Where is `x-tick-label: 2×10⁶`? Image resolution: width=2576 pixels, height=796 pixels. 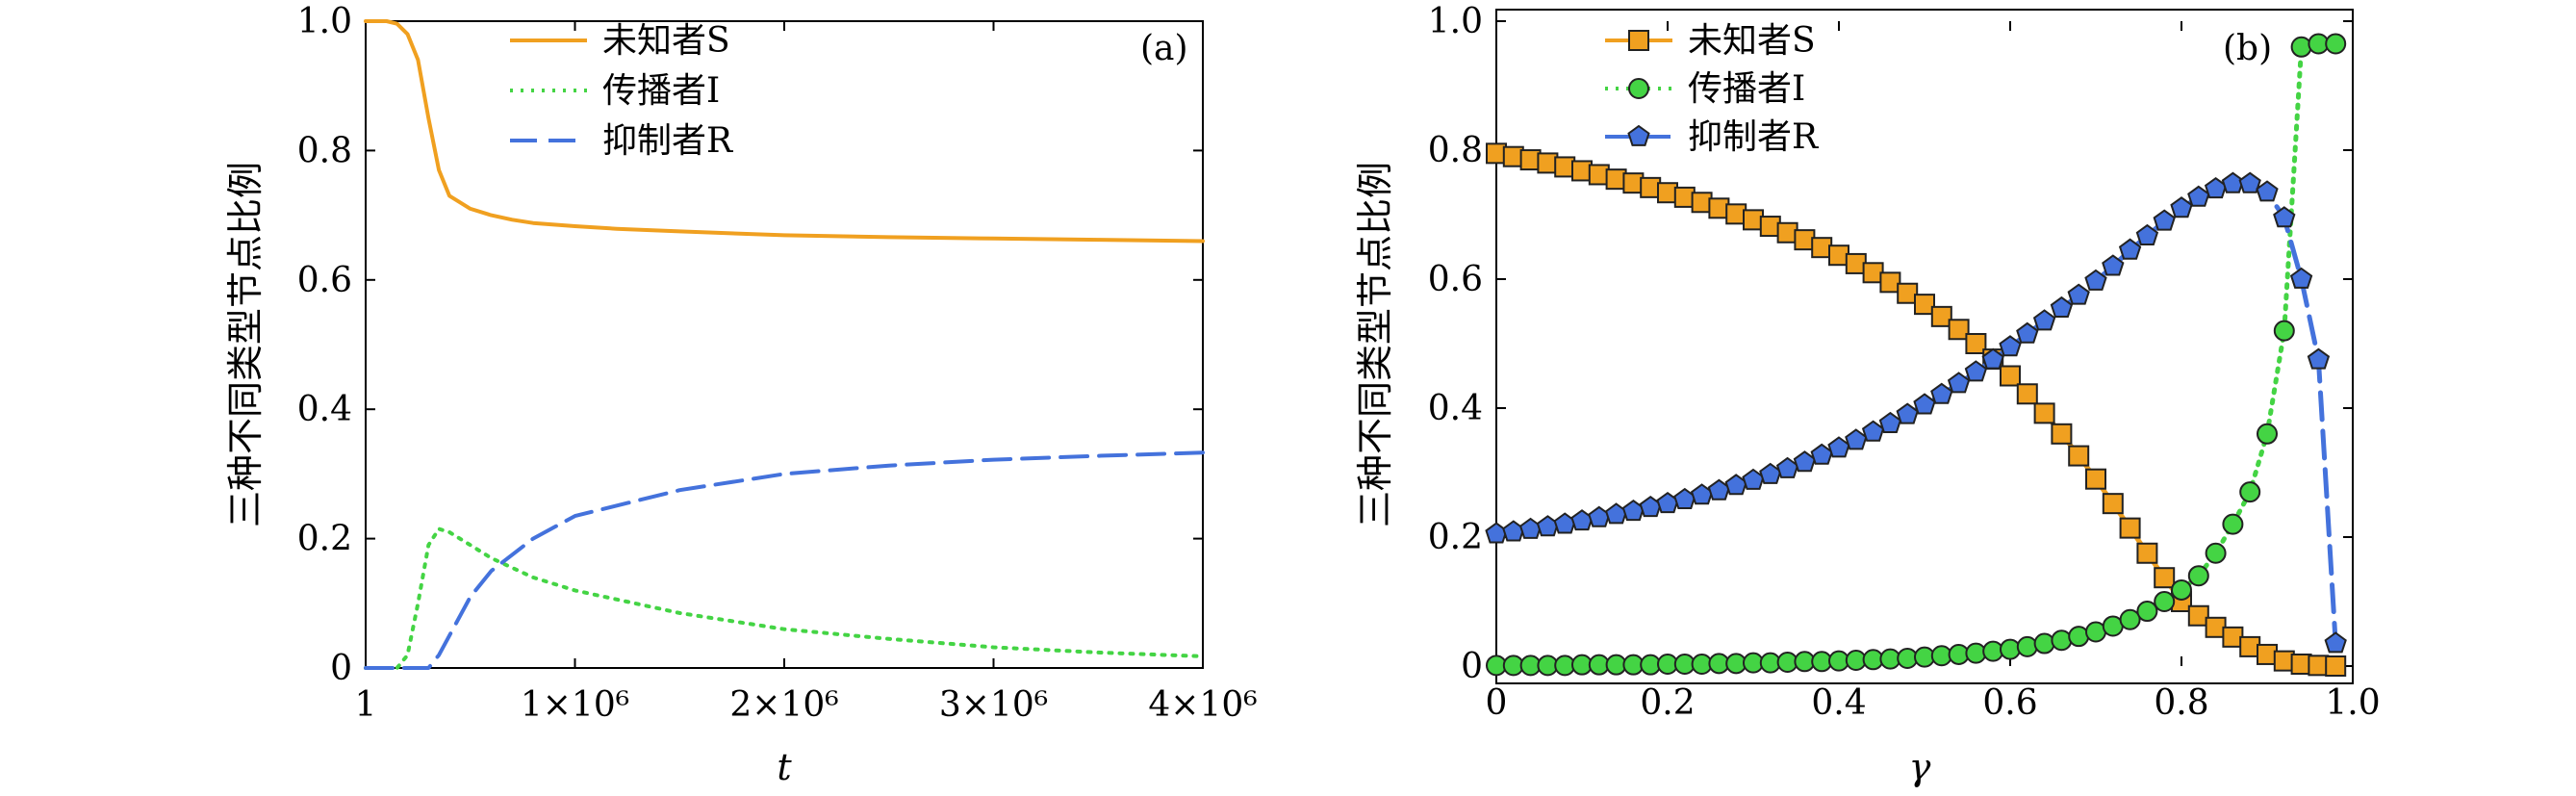
x-tick-label: 2×10⁶ is located at coordinates (783, 705).